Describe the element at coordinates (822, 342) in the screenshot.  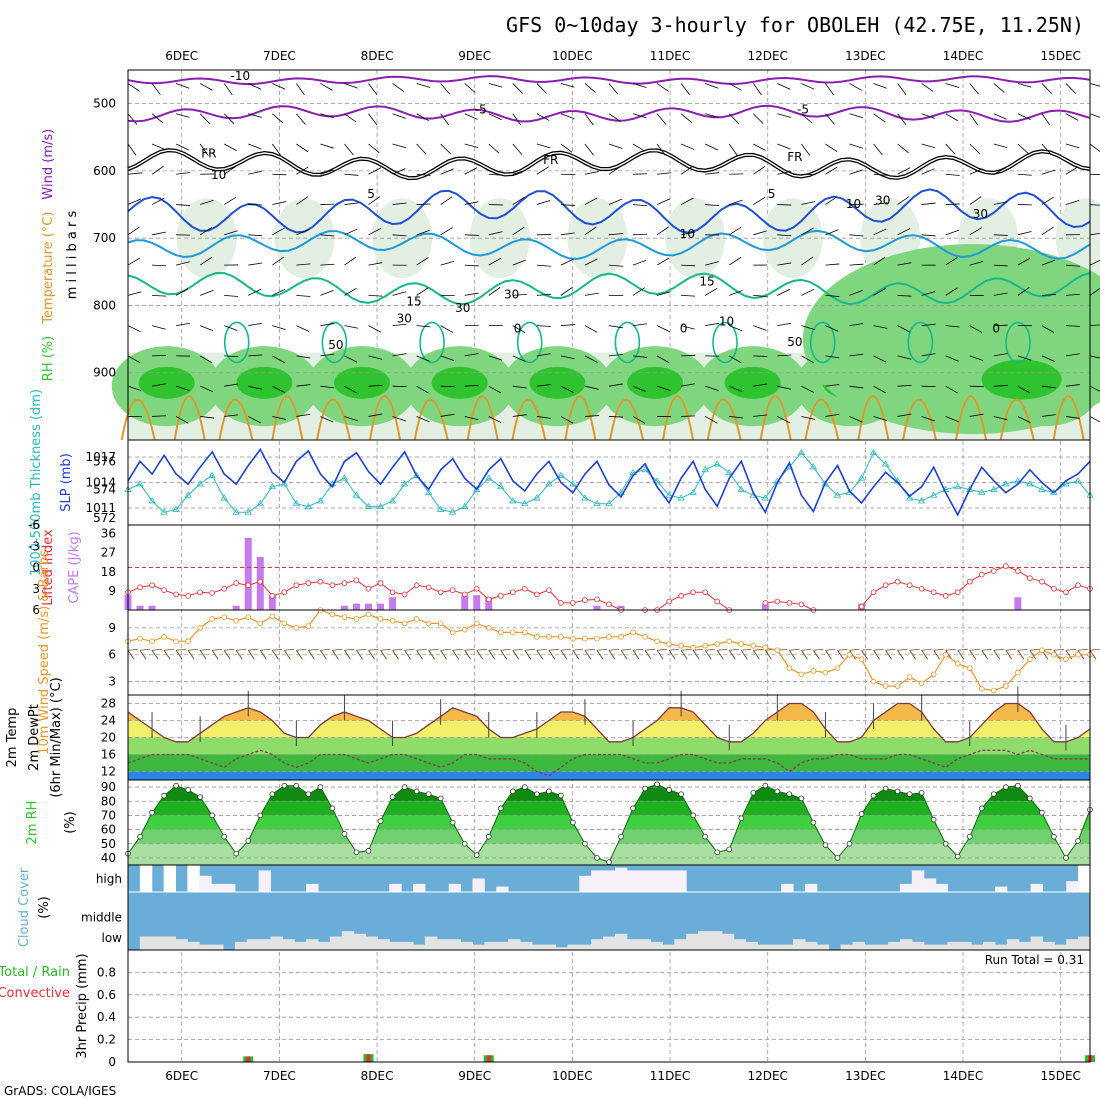
I see `isotherm-15-loop` at that location.